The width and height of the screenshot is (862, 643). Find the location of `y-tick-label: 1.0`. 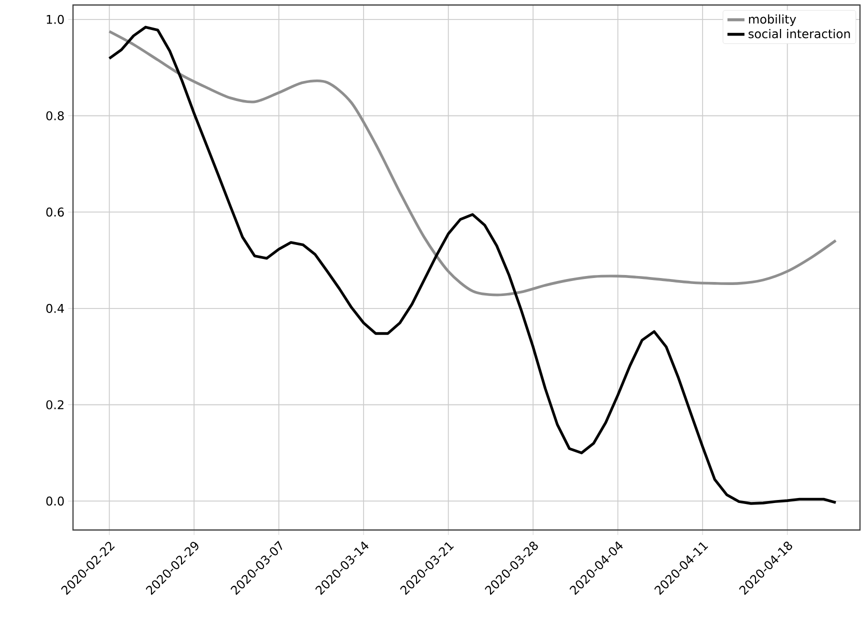

y-tick-label: 1.0 is located at coordinates (55, 19).